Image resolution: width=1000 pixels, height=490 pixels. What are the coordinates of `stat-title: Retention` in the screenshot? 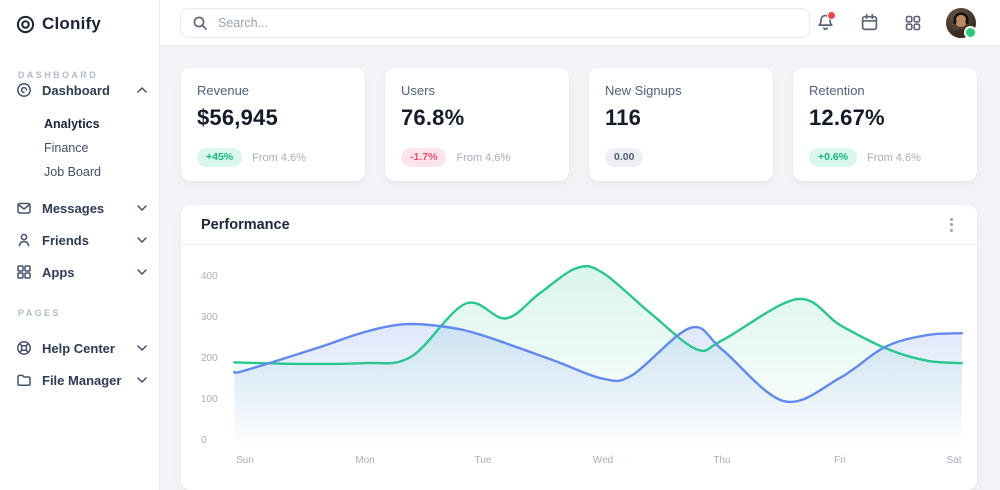 It's located at (837, 90).